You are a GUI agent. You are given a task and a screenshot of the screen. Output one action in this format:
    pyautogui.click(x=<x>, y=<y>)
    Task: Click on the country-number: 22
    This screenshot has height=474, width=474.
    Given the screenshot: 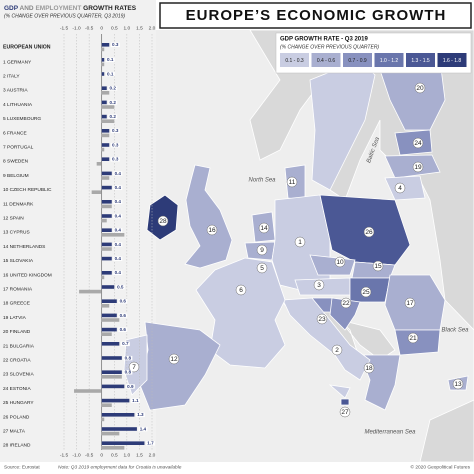 What is the action you would take?
    pyautogui.click(x=346, y=303)
    